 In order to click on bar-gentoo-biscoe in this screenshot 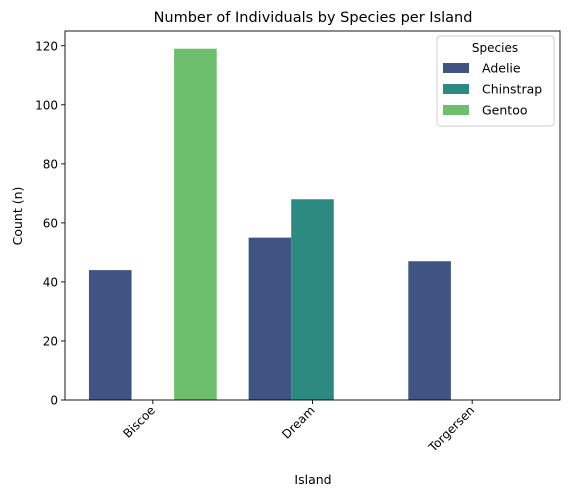, I will do `click(195, 224)`.